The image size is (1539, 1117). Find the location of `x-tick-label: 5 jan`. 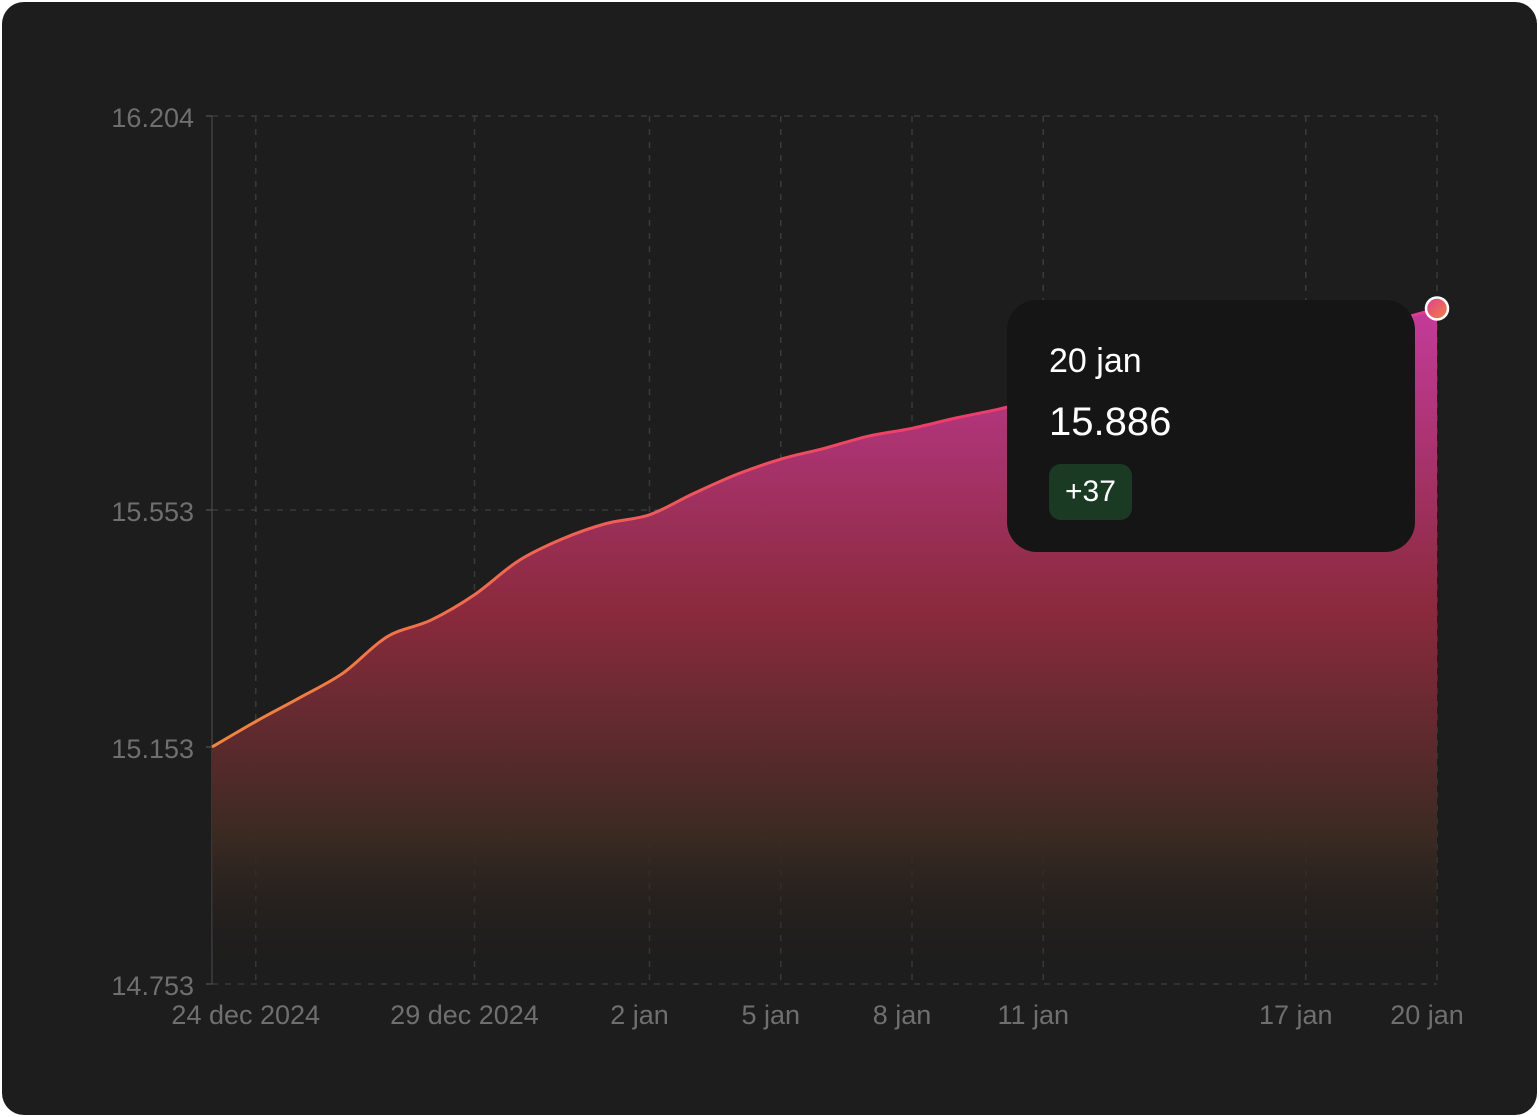

x-tick-label: 5 jan is located at coordinates (770, 1015).